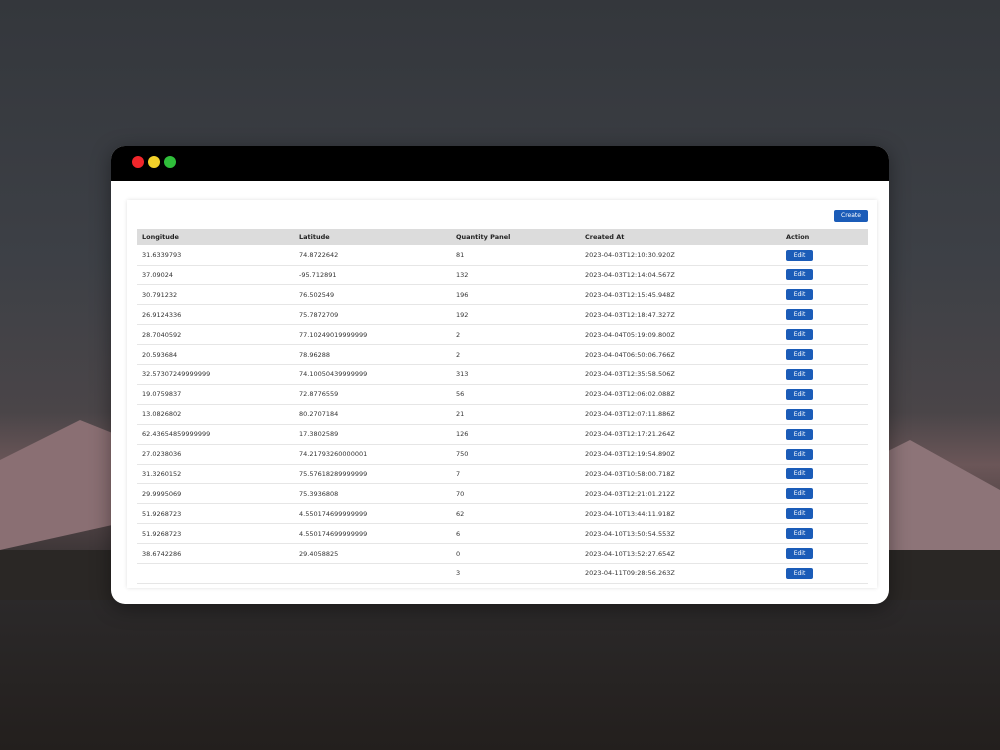 The image size is (1000, 750). I want to click on table-cell: 13.0826802, so click(162, 414).